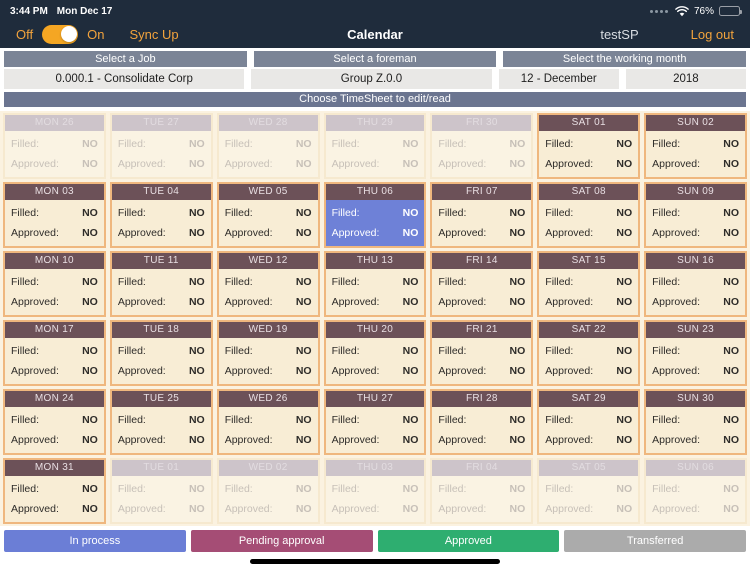 The height and width of the screenshot is (564, 750). I want to click on day-header: FRI 30, so click(482, 123).